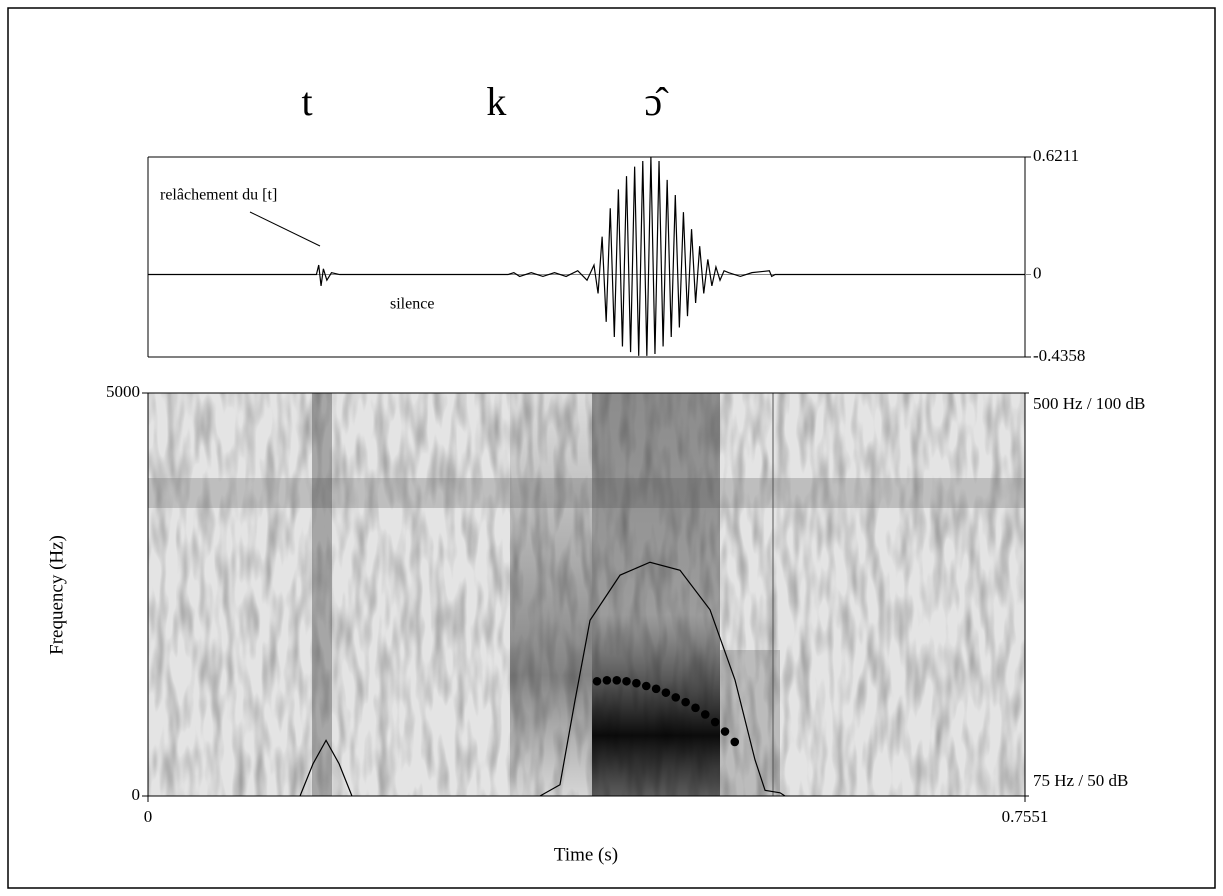  What do you see at coordinates (307, 101) in the screenshot?
I see `segment-label: t` at bounding box center [307, 101].